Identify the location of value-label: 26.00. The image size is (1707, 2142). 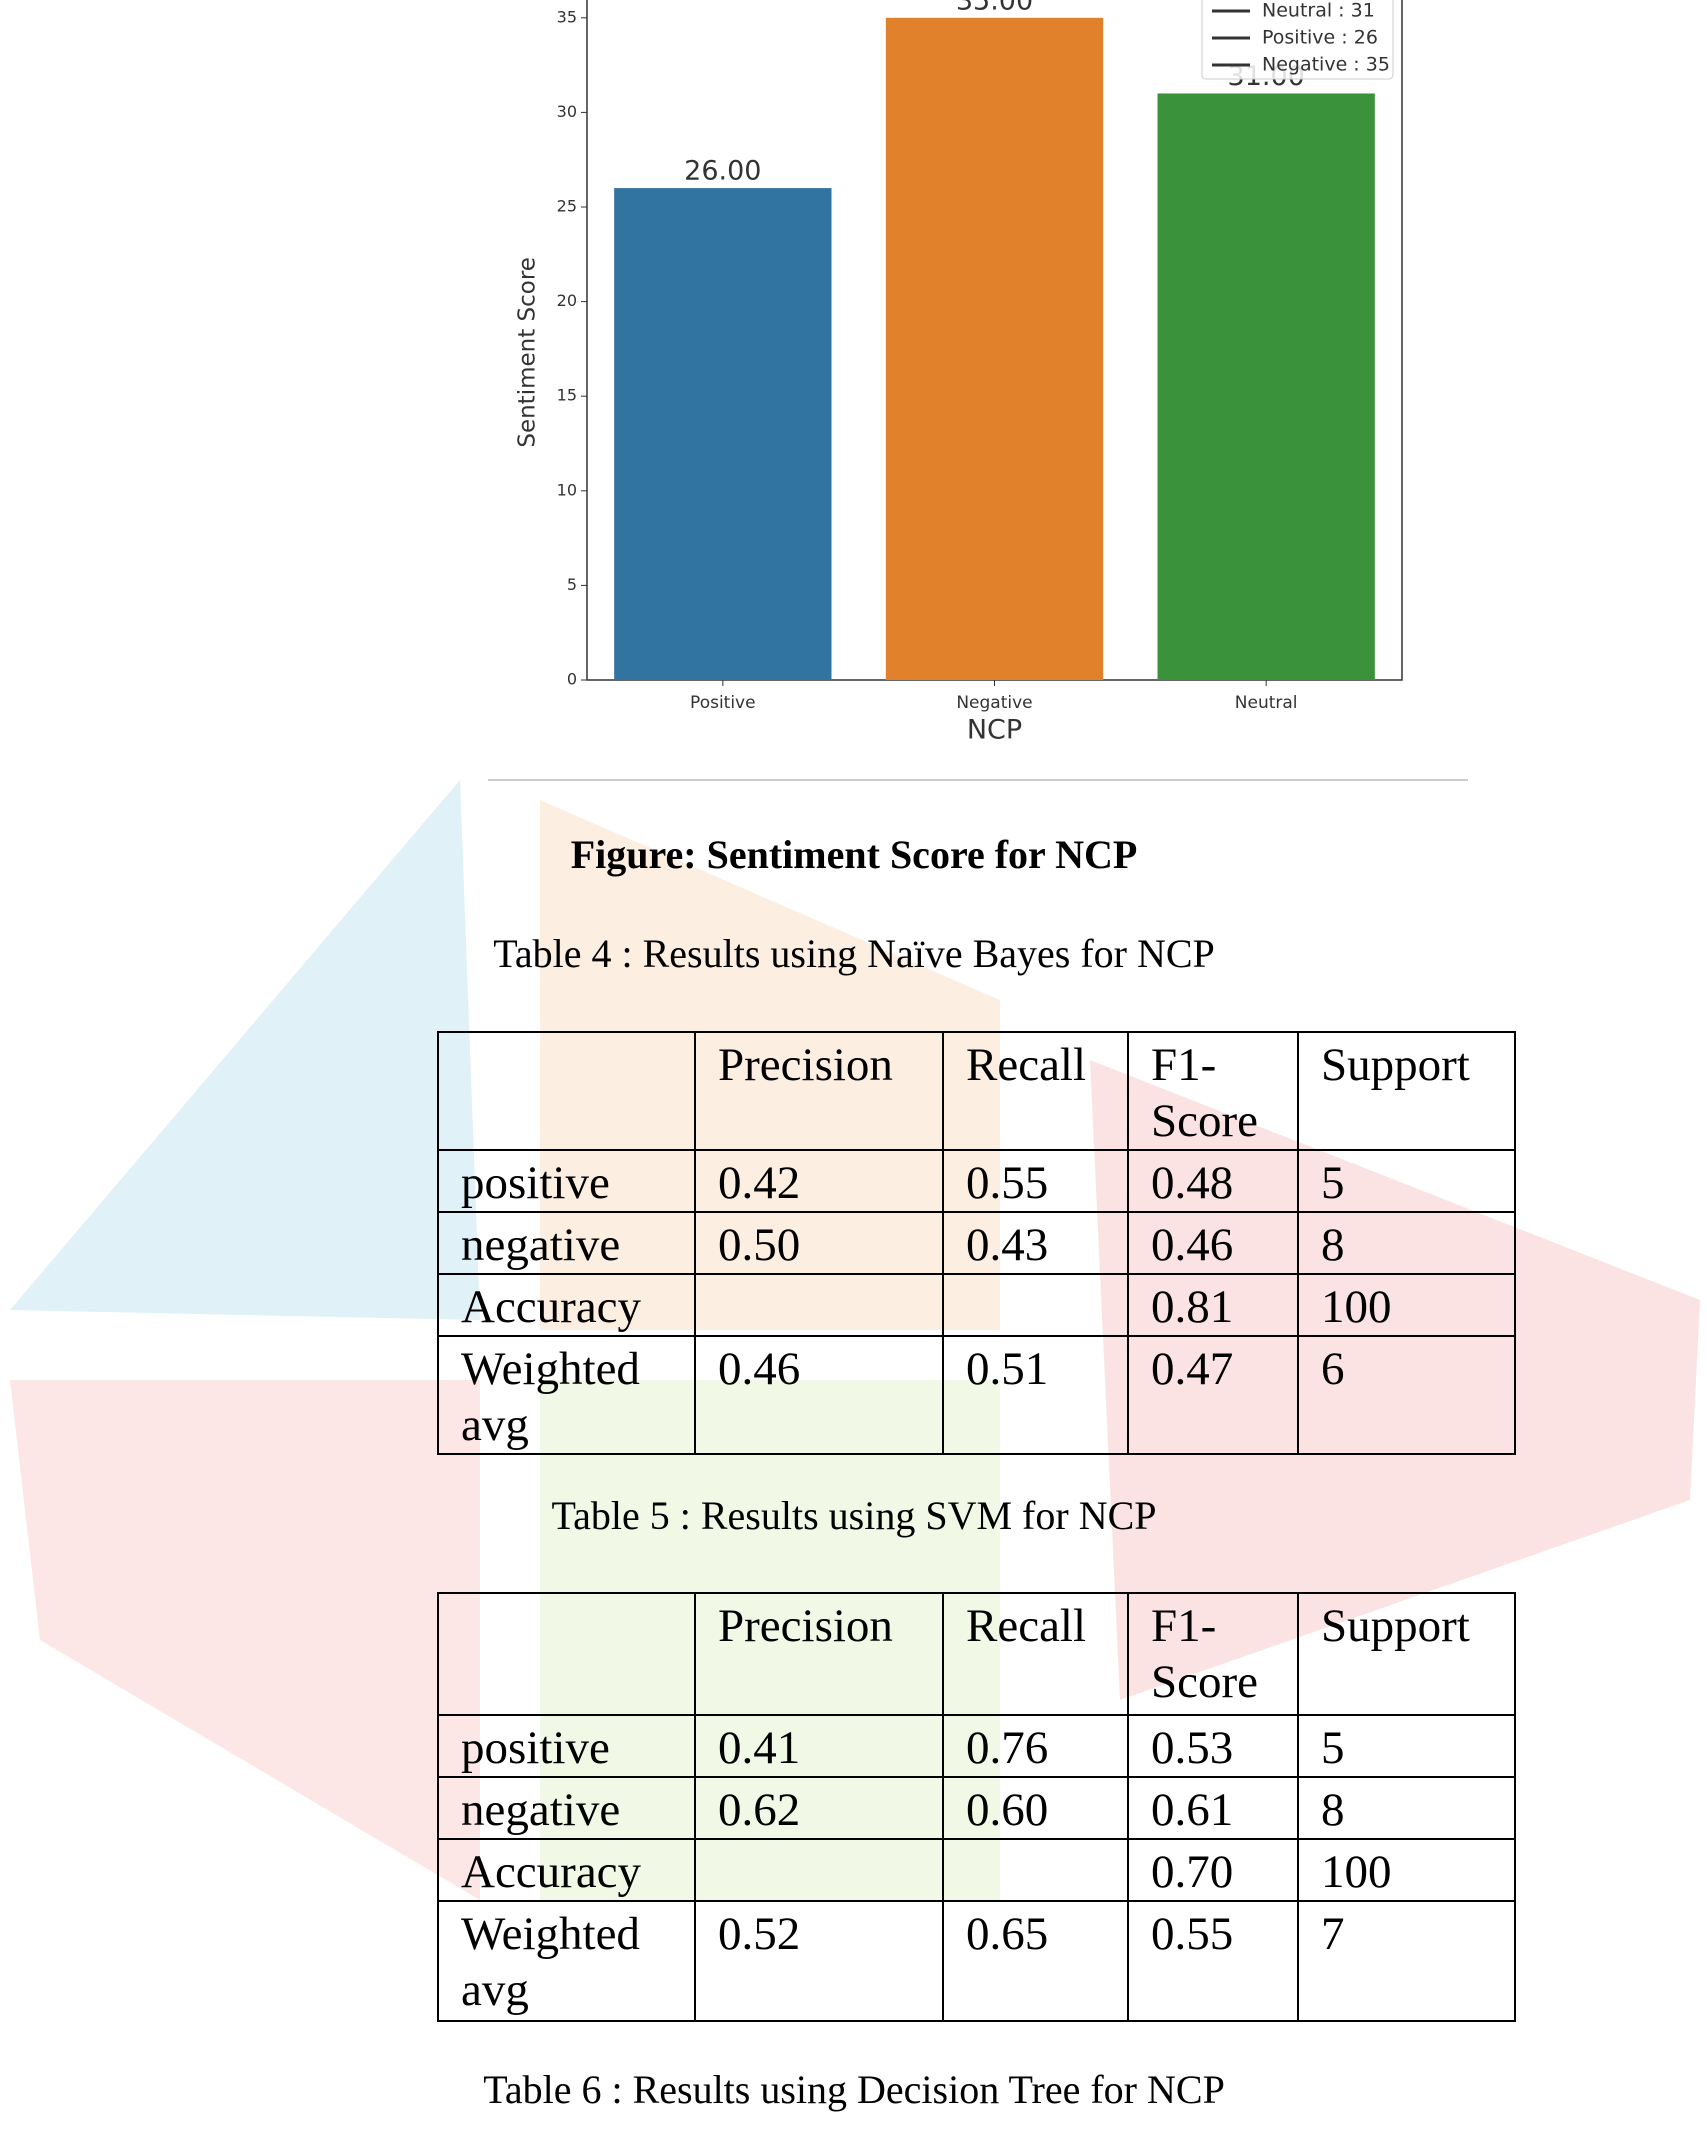
(722, 171).